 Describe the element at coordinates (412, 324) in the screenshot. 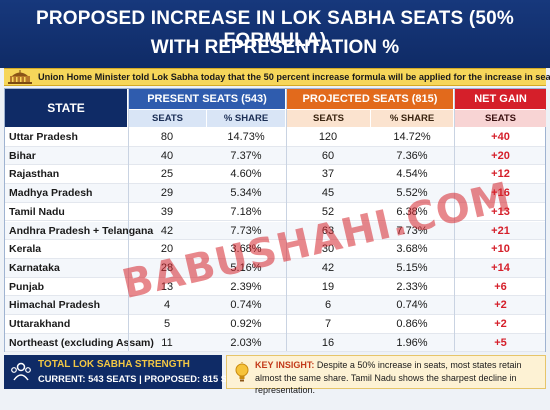

I see `cell-projected-share: 0.86%` at that location.